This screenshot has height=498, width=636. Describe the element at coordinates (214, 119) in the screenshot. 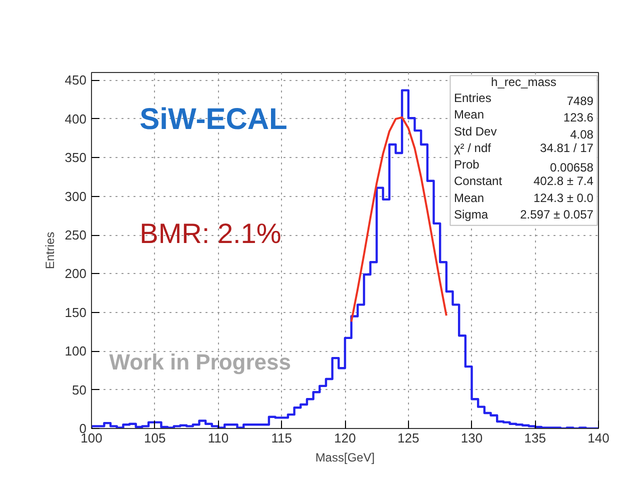

I see `annotation: SiW-ECAL` at that location.